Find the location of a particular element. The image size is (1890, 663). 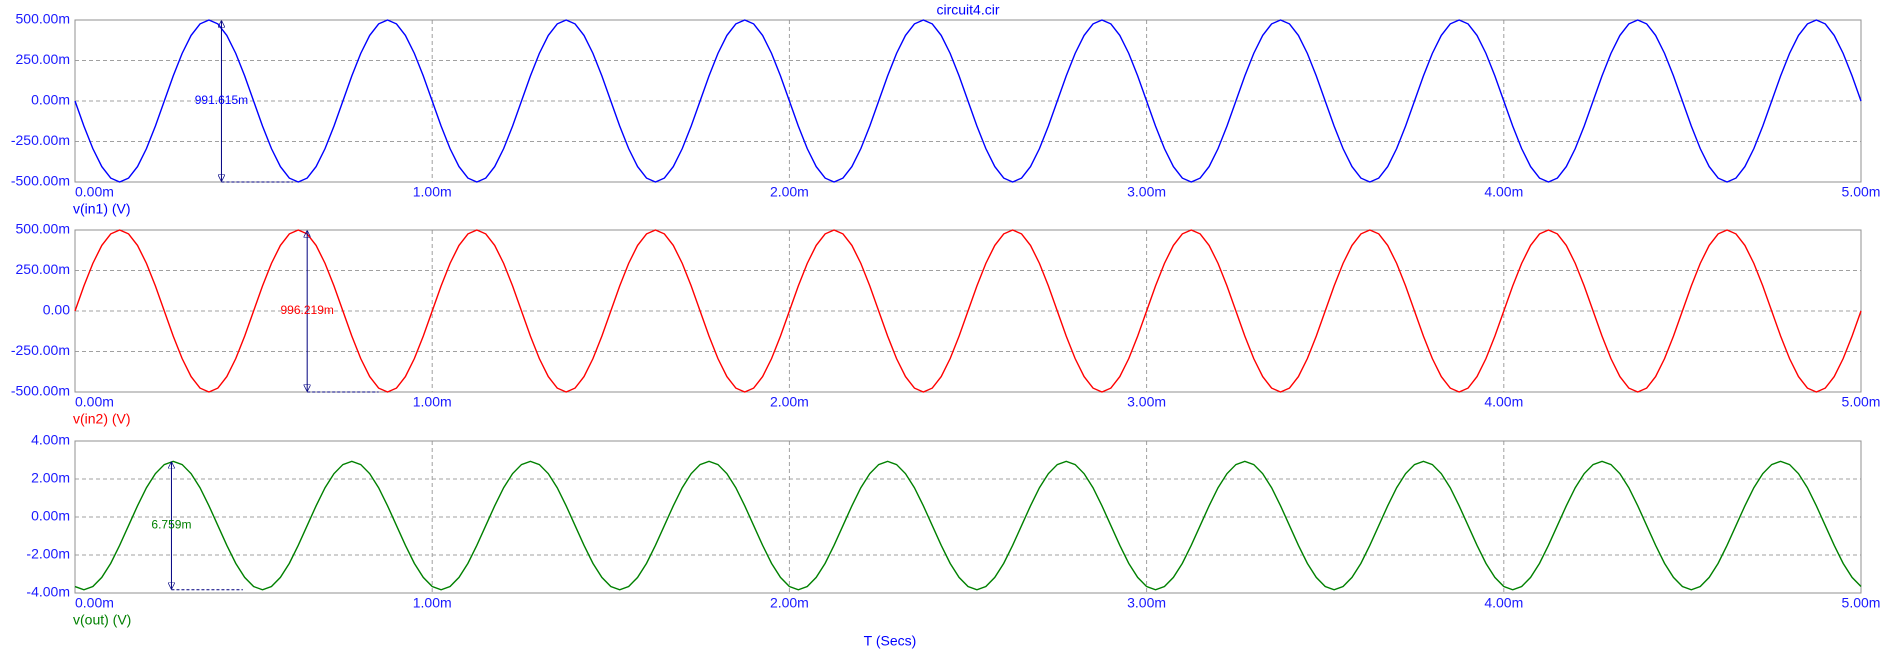

chart-title: circuit4.cir is located at coordinates (967, 10).